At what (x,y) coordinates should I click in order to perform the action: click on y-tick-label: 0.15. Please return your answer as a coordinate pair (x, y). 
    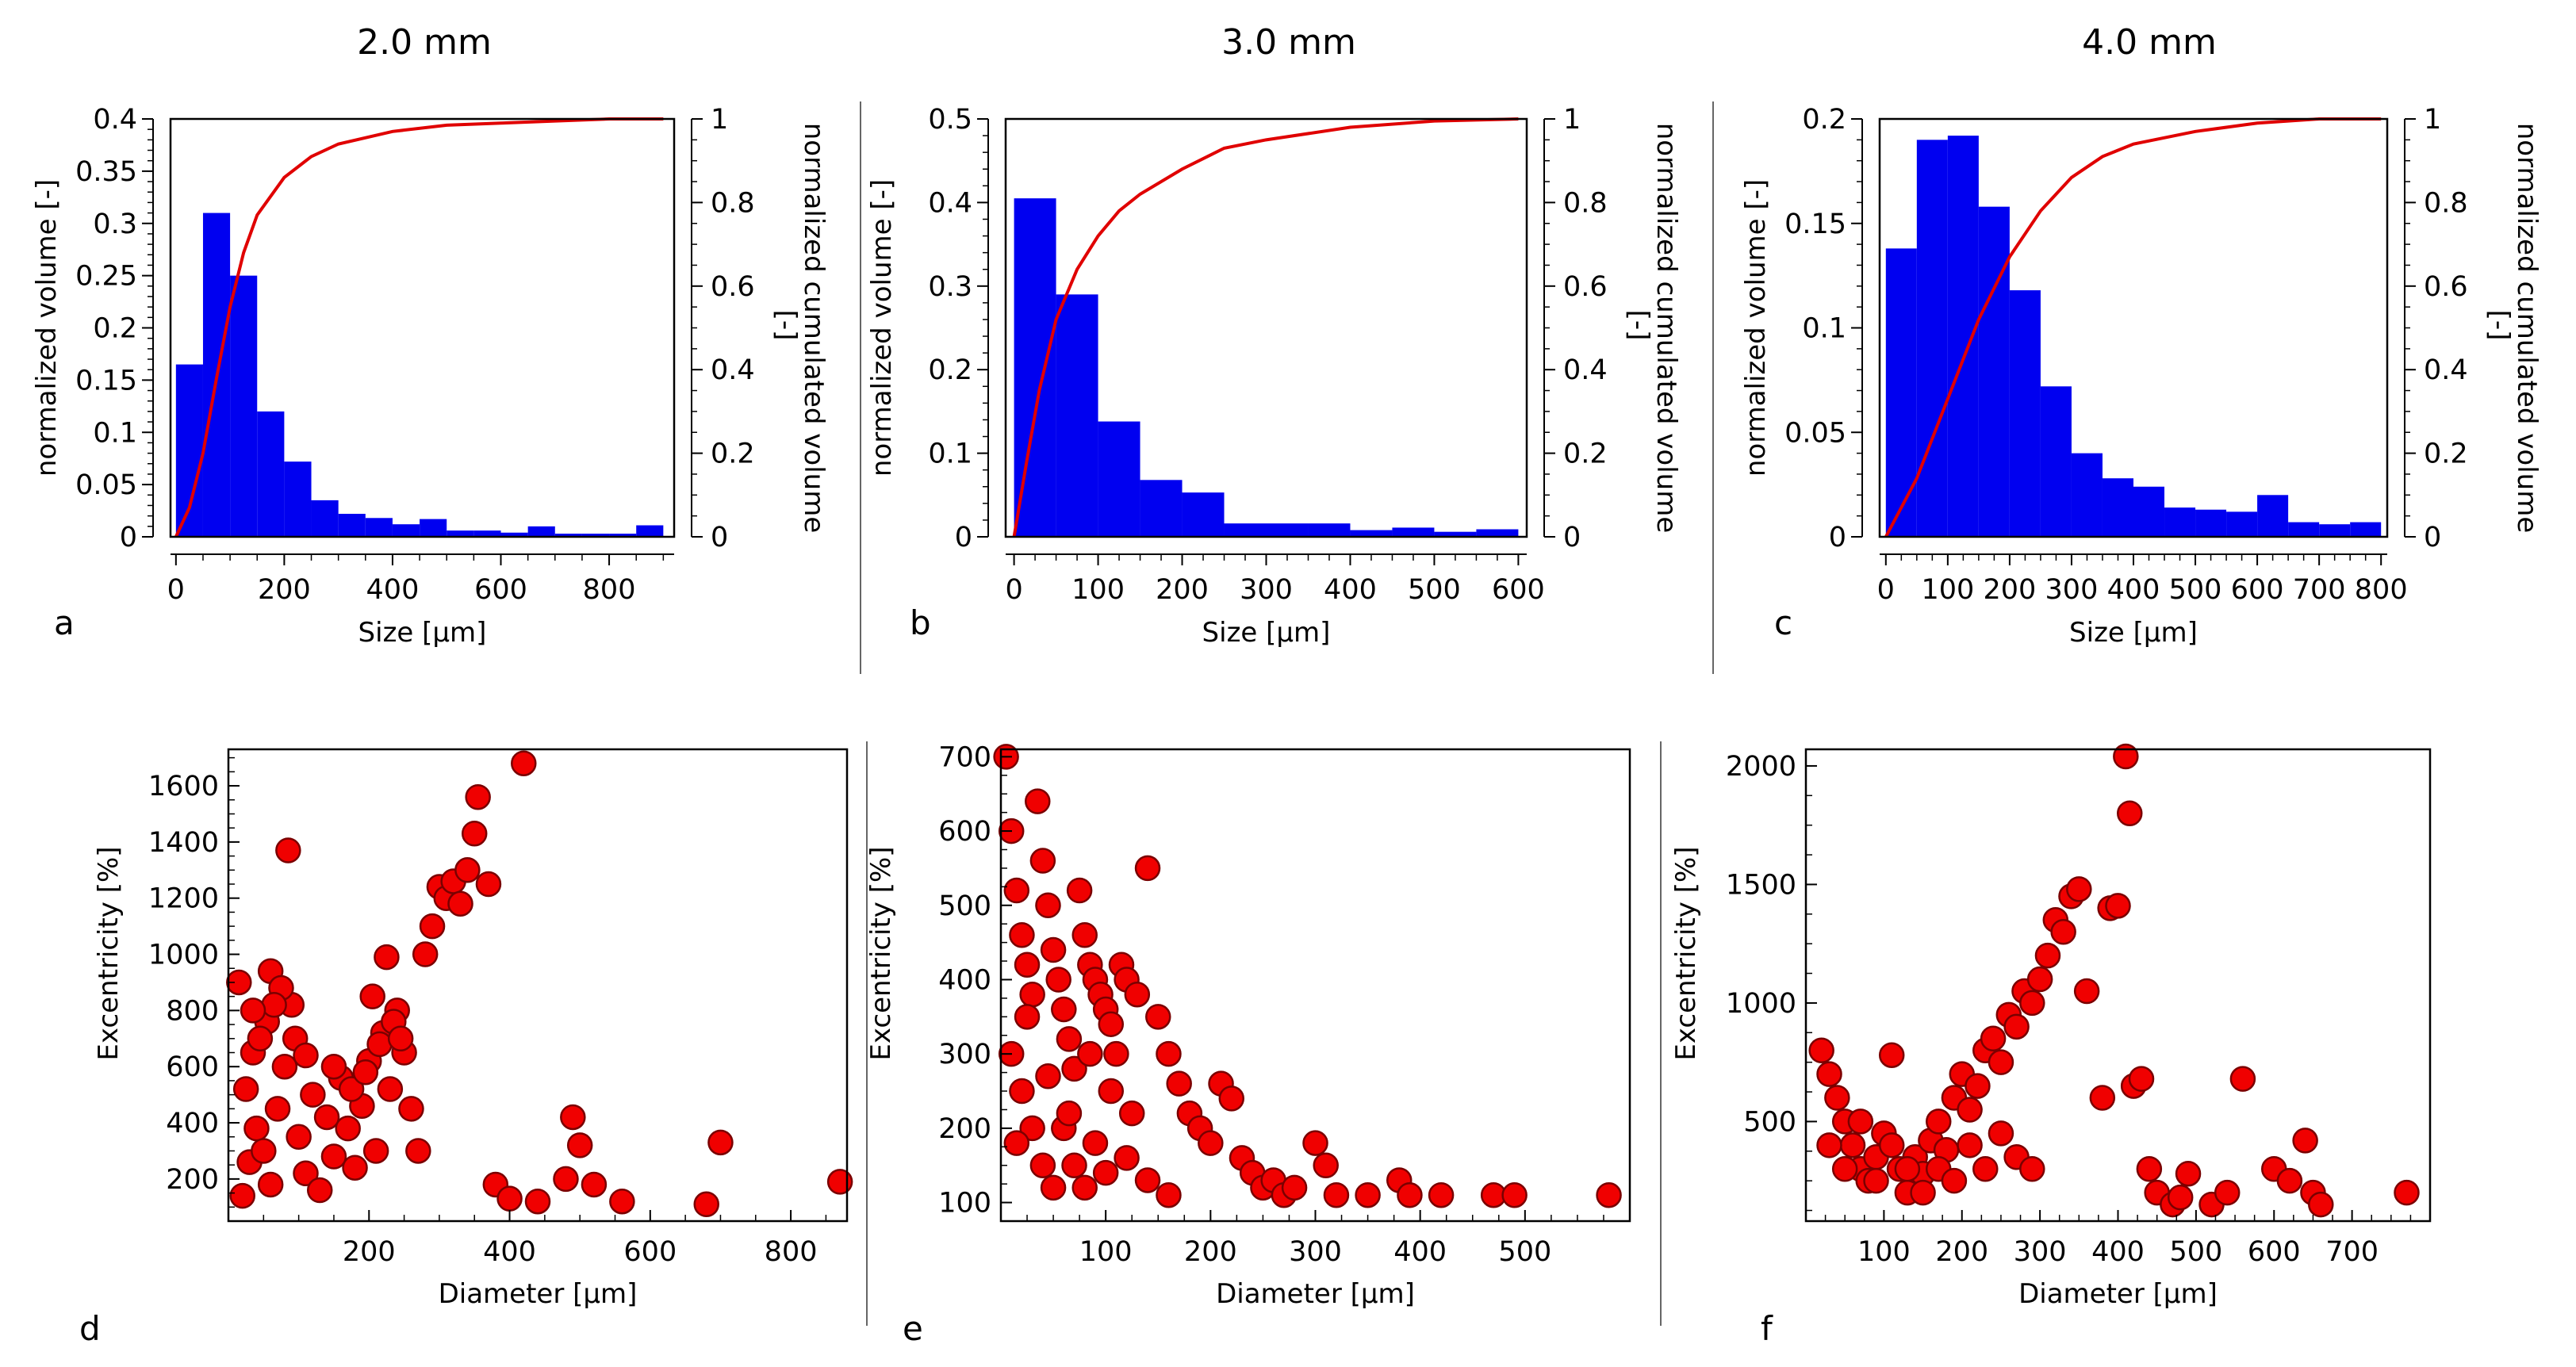
    Looking at the image, I should click on (1815, 225).